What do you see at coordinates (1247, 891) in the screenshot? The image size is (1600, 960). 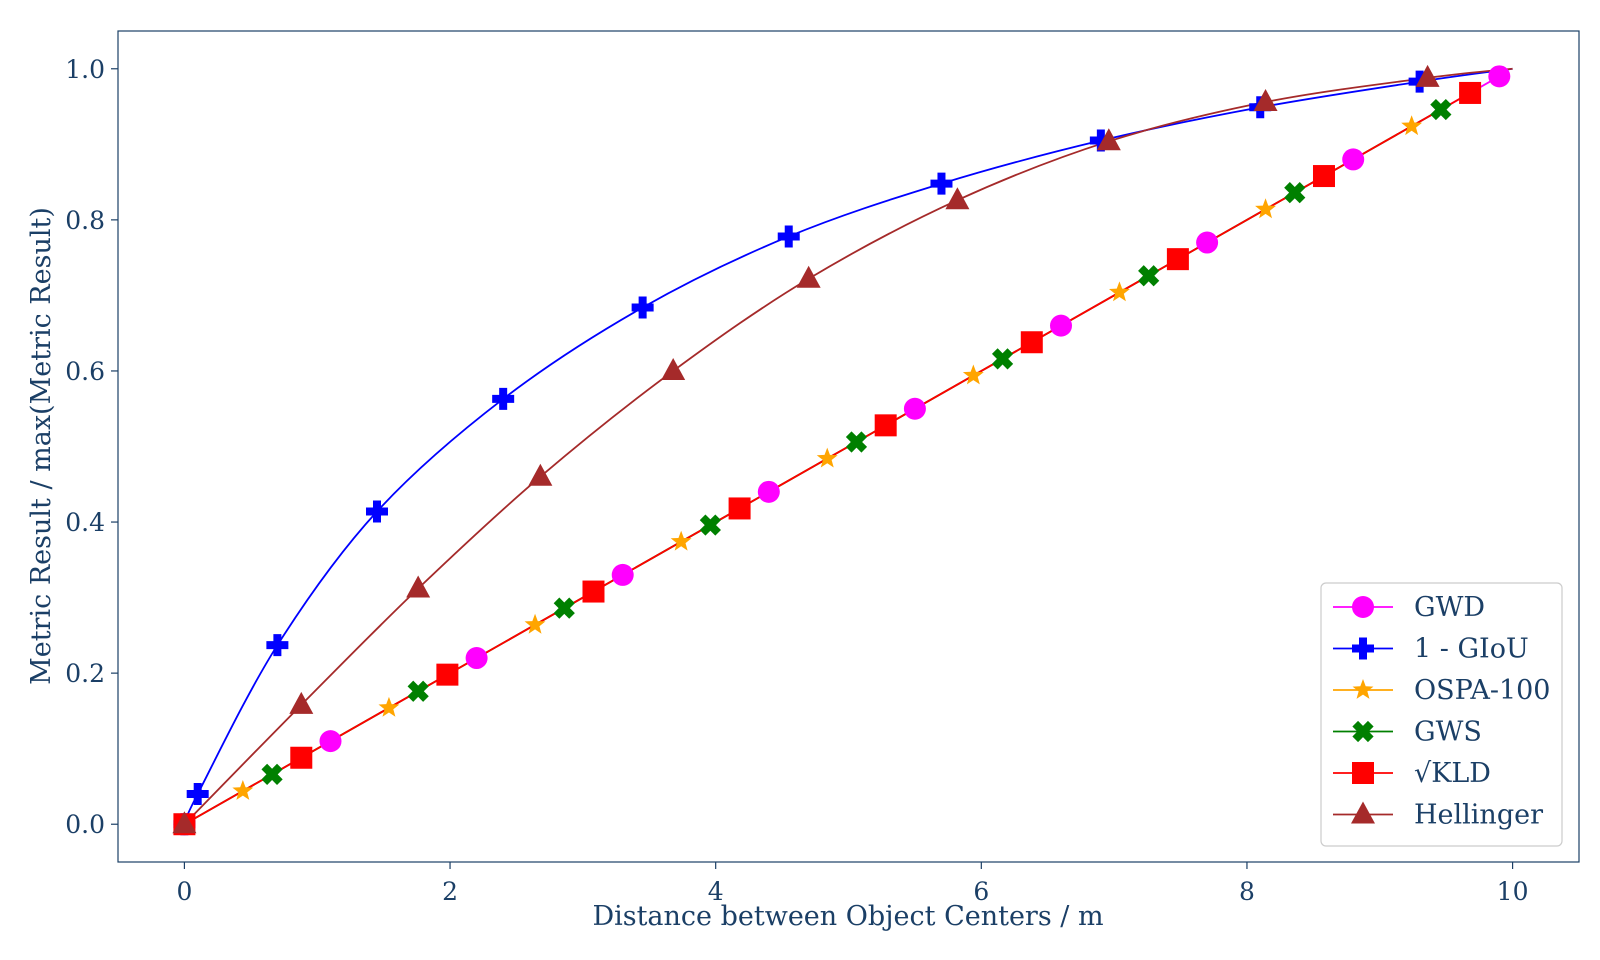 I see `x-tick-label: 8` at bounding box center [1247, 891].